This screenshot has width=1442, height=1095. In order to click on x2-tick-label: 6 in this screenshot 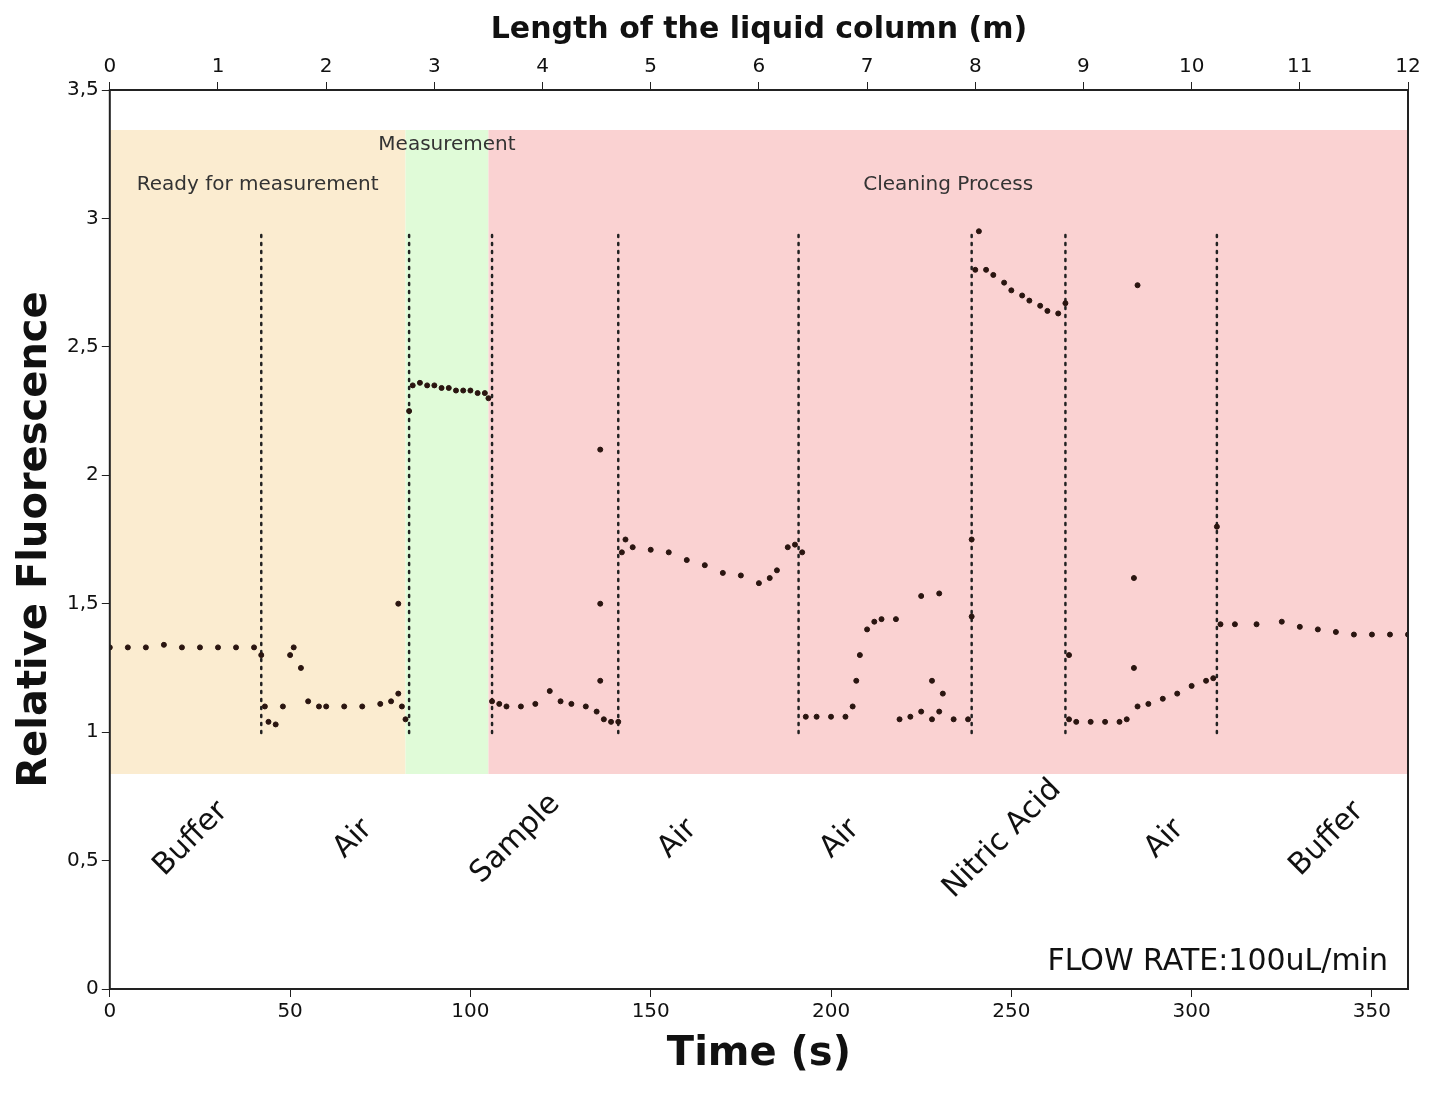, I will do `click(759, 65)`.